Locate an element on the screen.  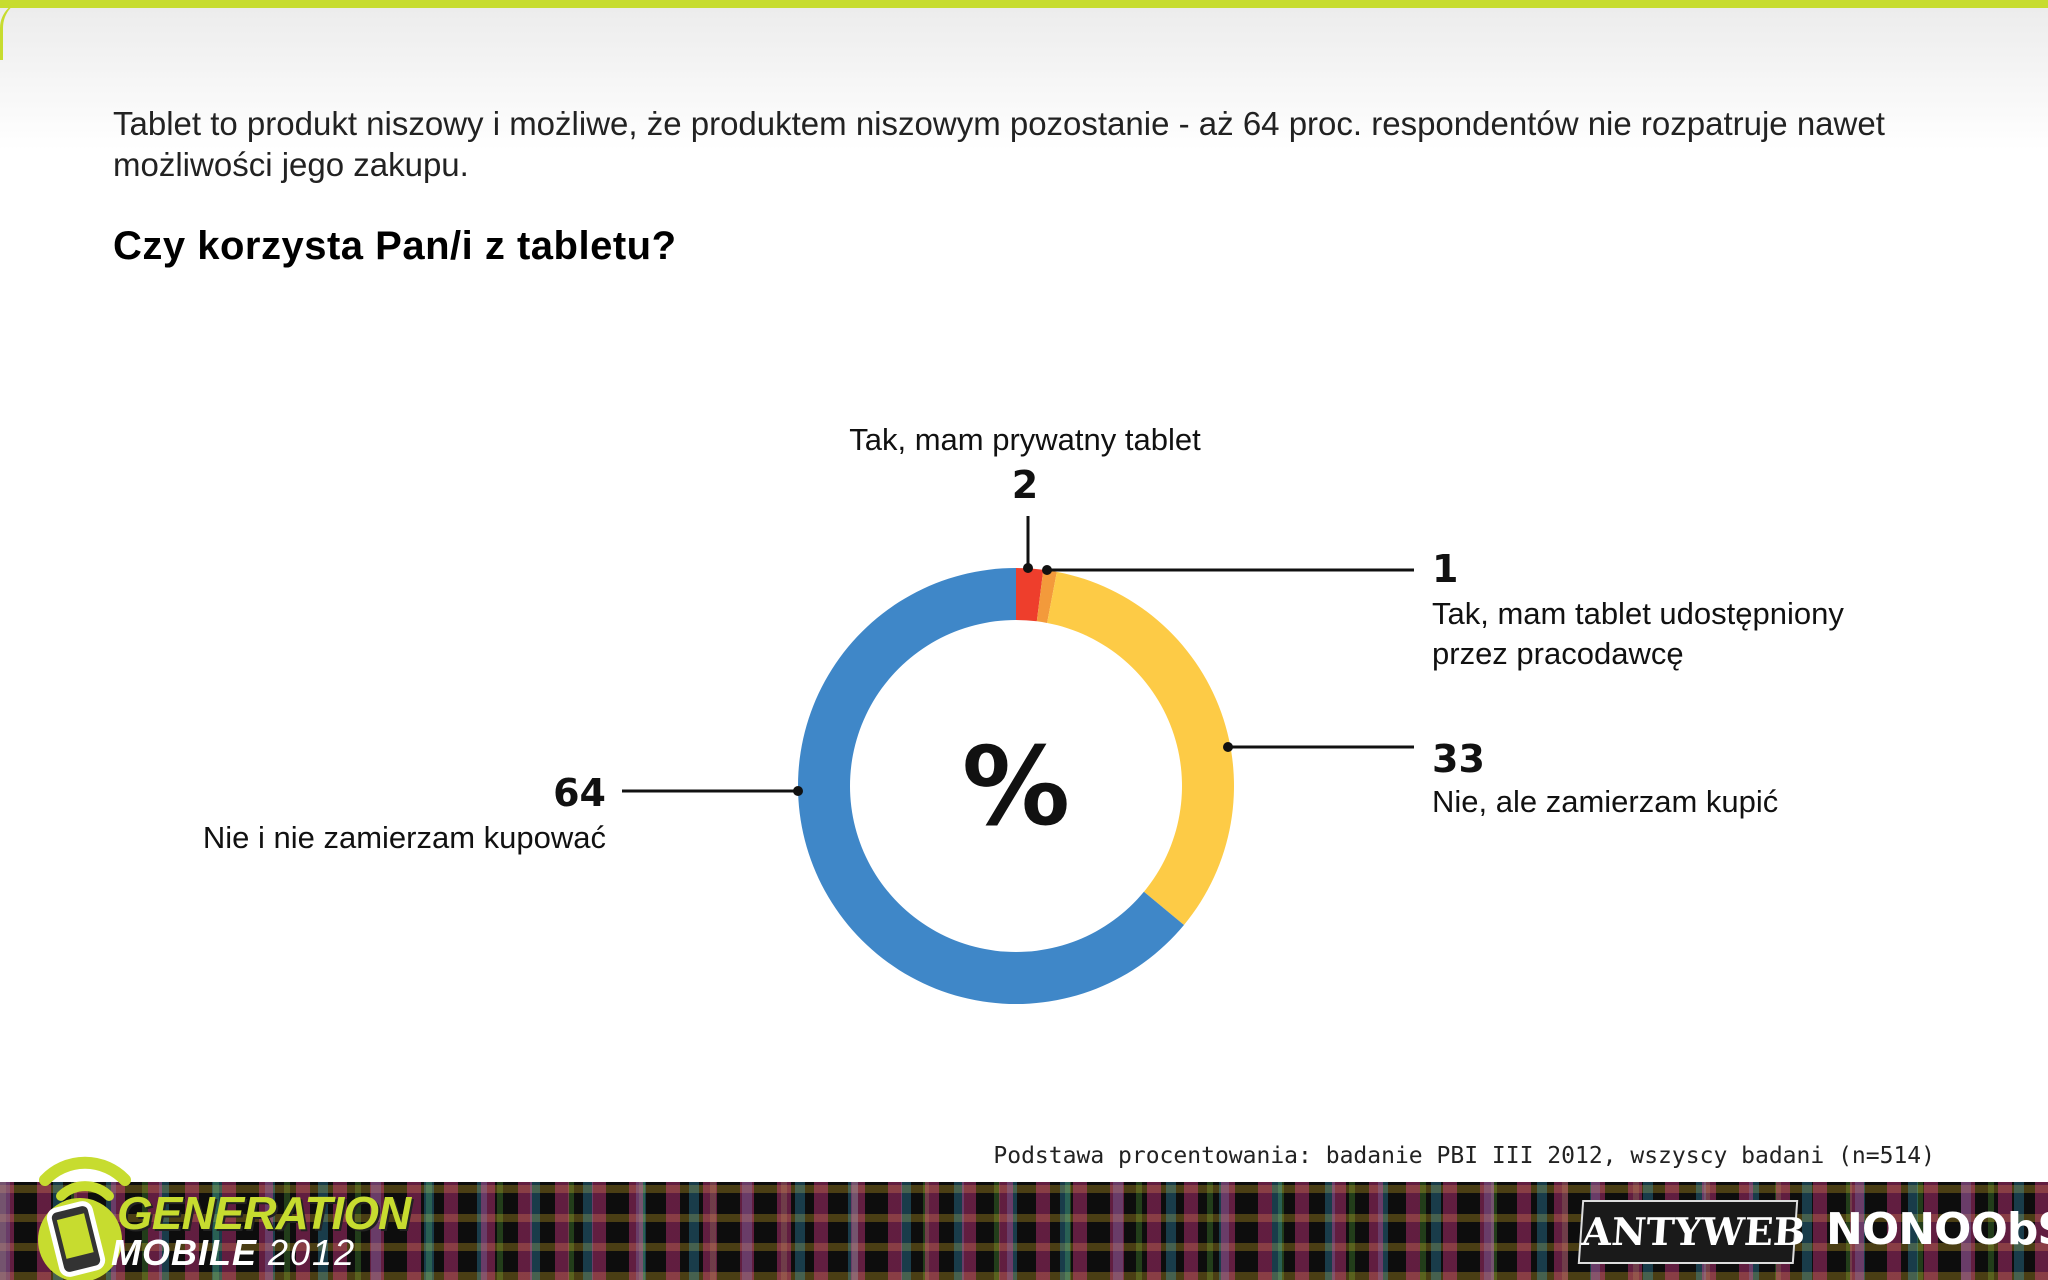
logo-year: 2012 is located at coordinates (312, 1252).